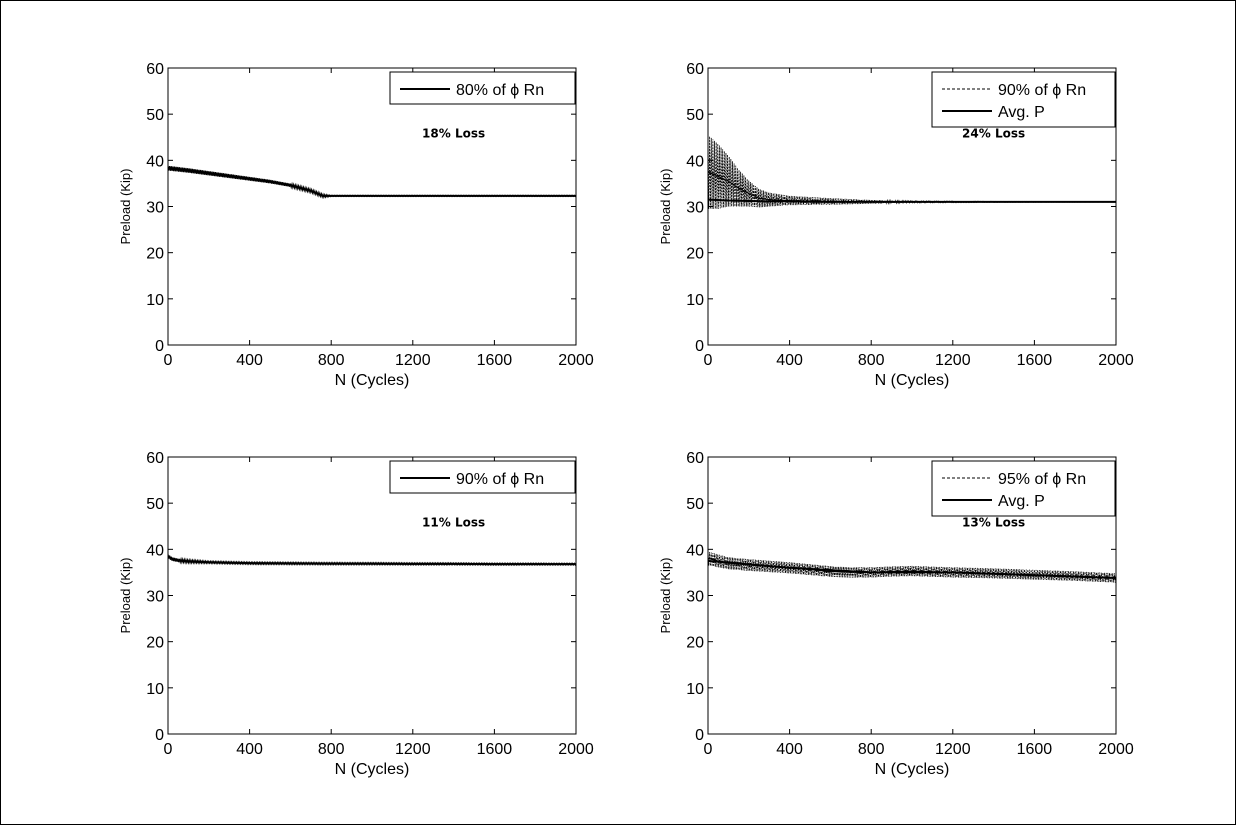  What do you see at coordinates (453, 133) in the screenshot?
I see `loss-annotation: 18% Loss` at bounding box center [453, 133].